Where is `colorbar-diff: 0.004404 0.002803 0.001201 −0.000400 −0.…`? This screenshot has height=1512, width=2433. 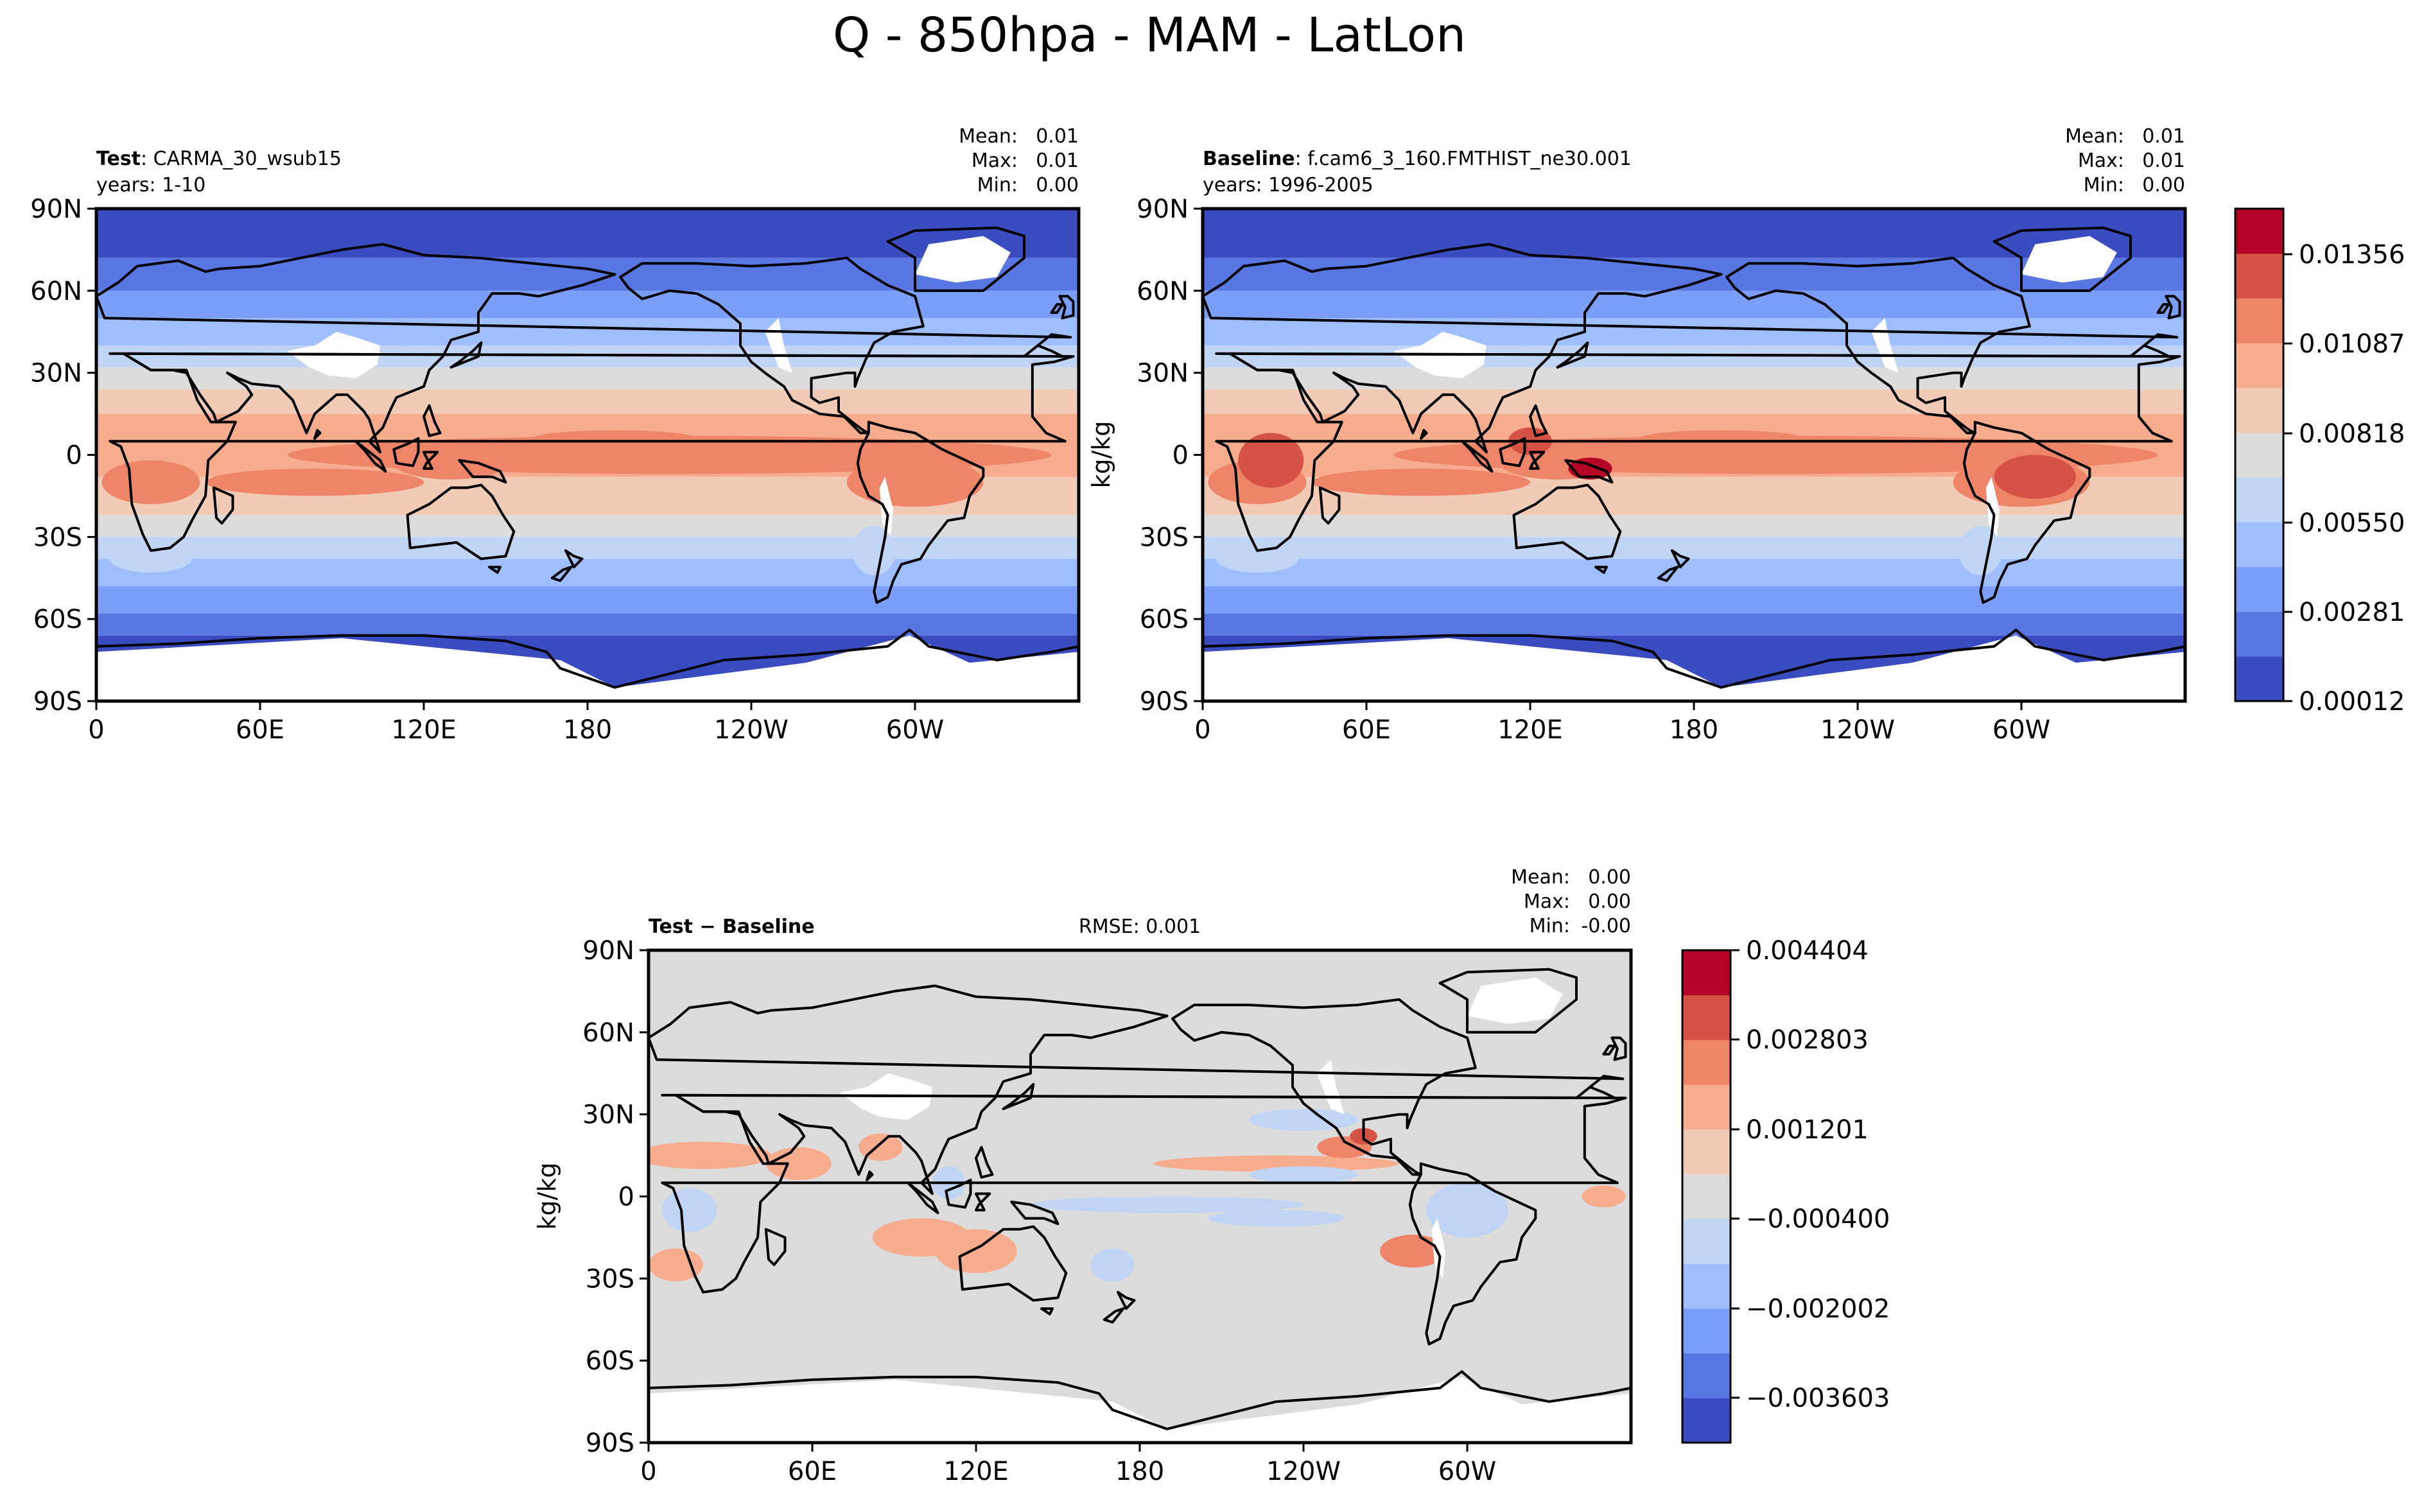 colorbar-diff: 0.004404 0.002803 0.001201 −0.000400 −0.… is located at coordinates (1785, 1190).